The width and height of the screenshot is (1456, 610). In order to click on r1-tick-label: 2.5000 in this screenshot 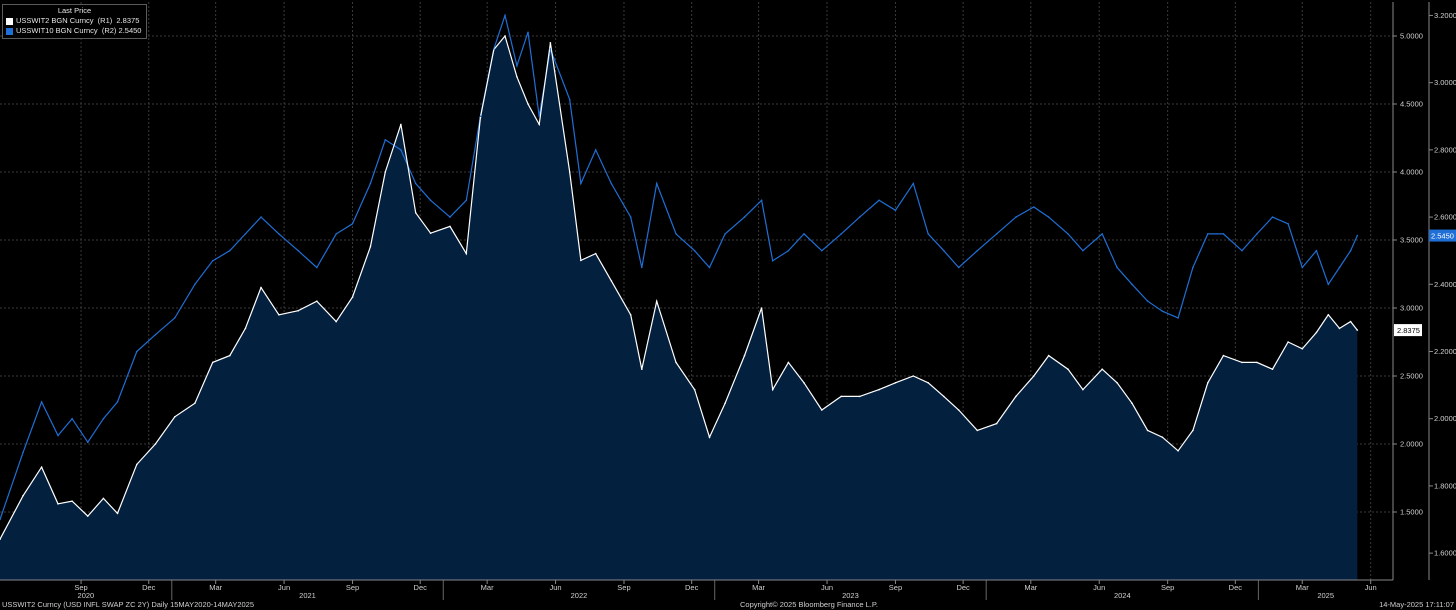, I will do `click(1411, 376)`.